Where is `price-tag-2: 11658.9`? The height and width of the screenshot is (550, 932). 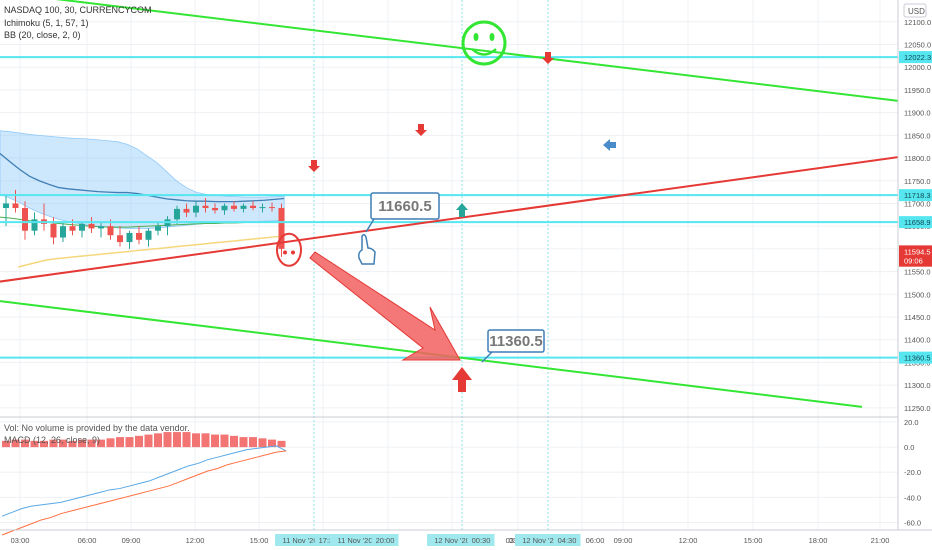 price-tag-2: 11658.9 is located at coordinates (917, 222).